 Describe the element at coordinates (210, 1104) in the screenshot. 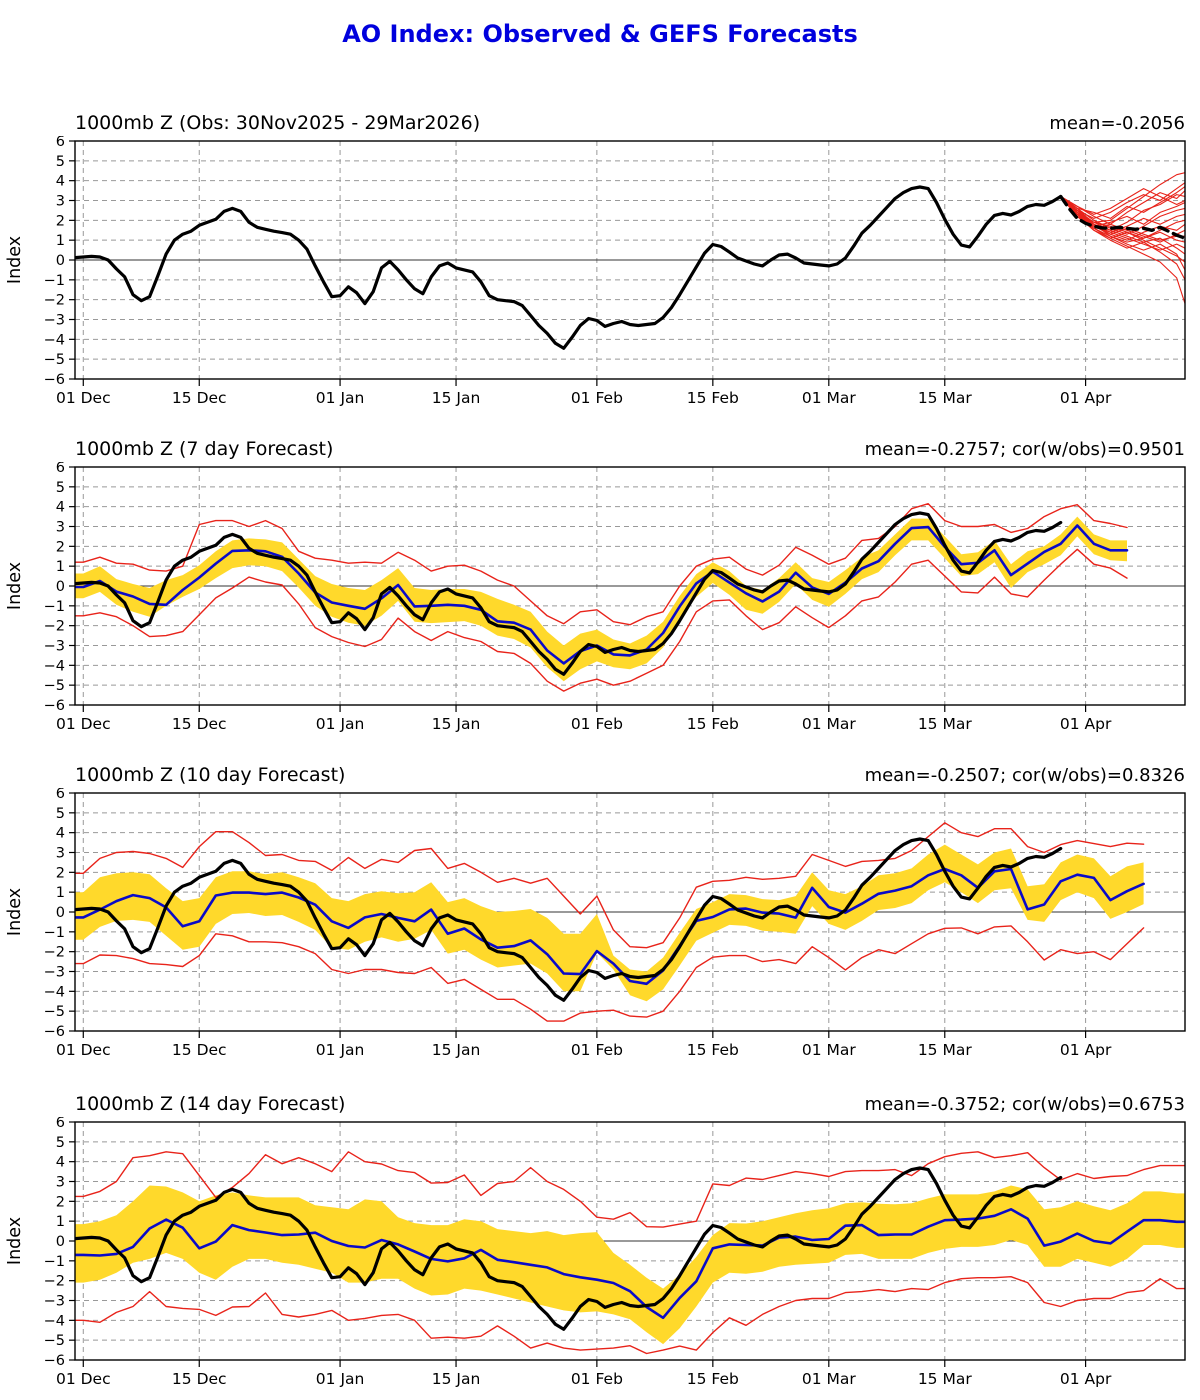

I see `panel-title: 1000mb Z (14 day Forecast)` at that location.